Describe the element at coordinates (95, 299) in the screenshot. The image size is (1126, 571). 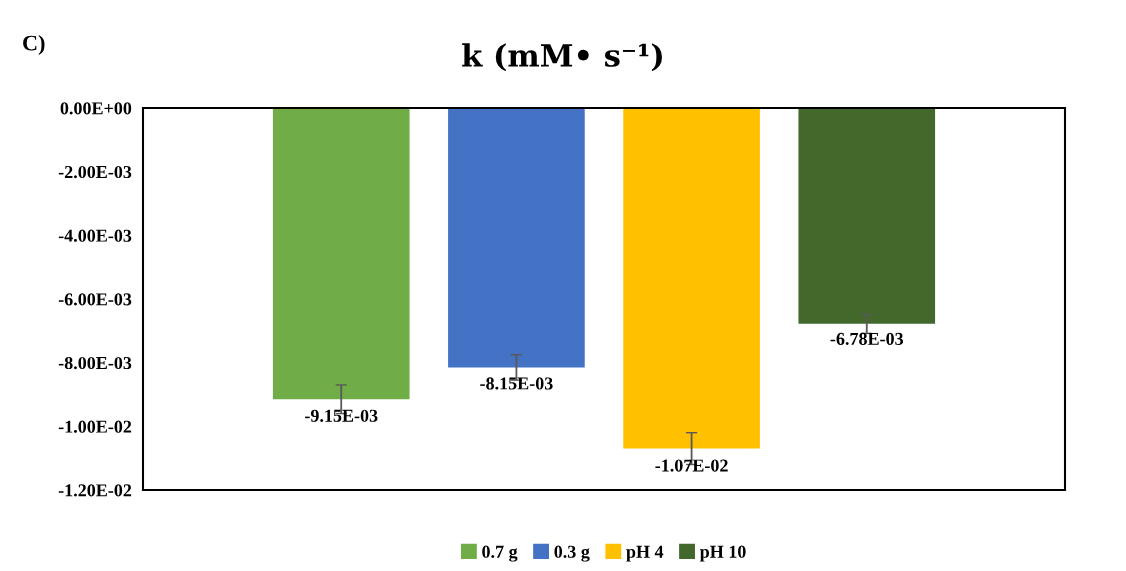
I see `y-tick-label: -6.00E-03` at that location.